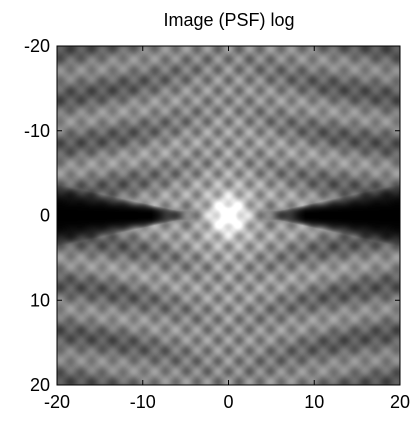 The image size is (417, 422). What do you see at coordinates (40, 385) in the screenshot?
I see `y-tick-label: 20` at bounding box center [40, 385].